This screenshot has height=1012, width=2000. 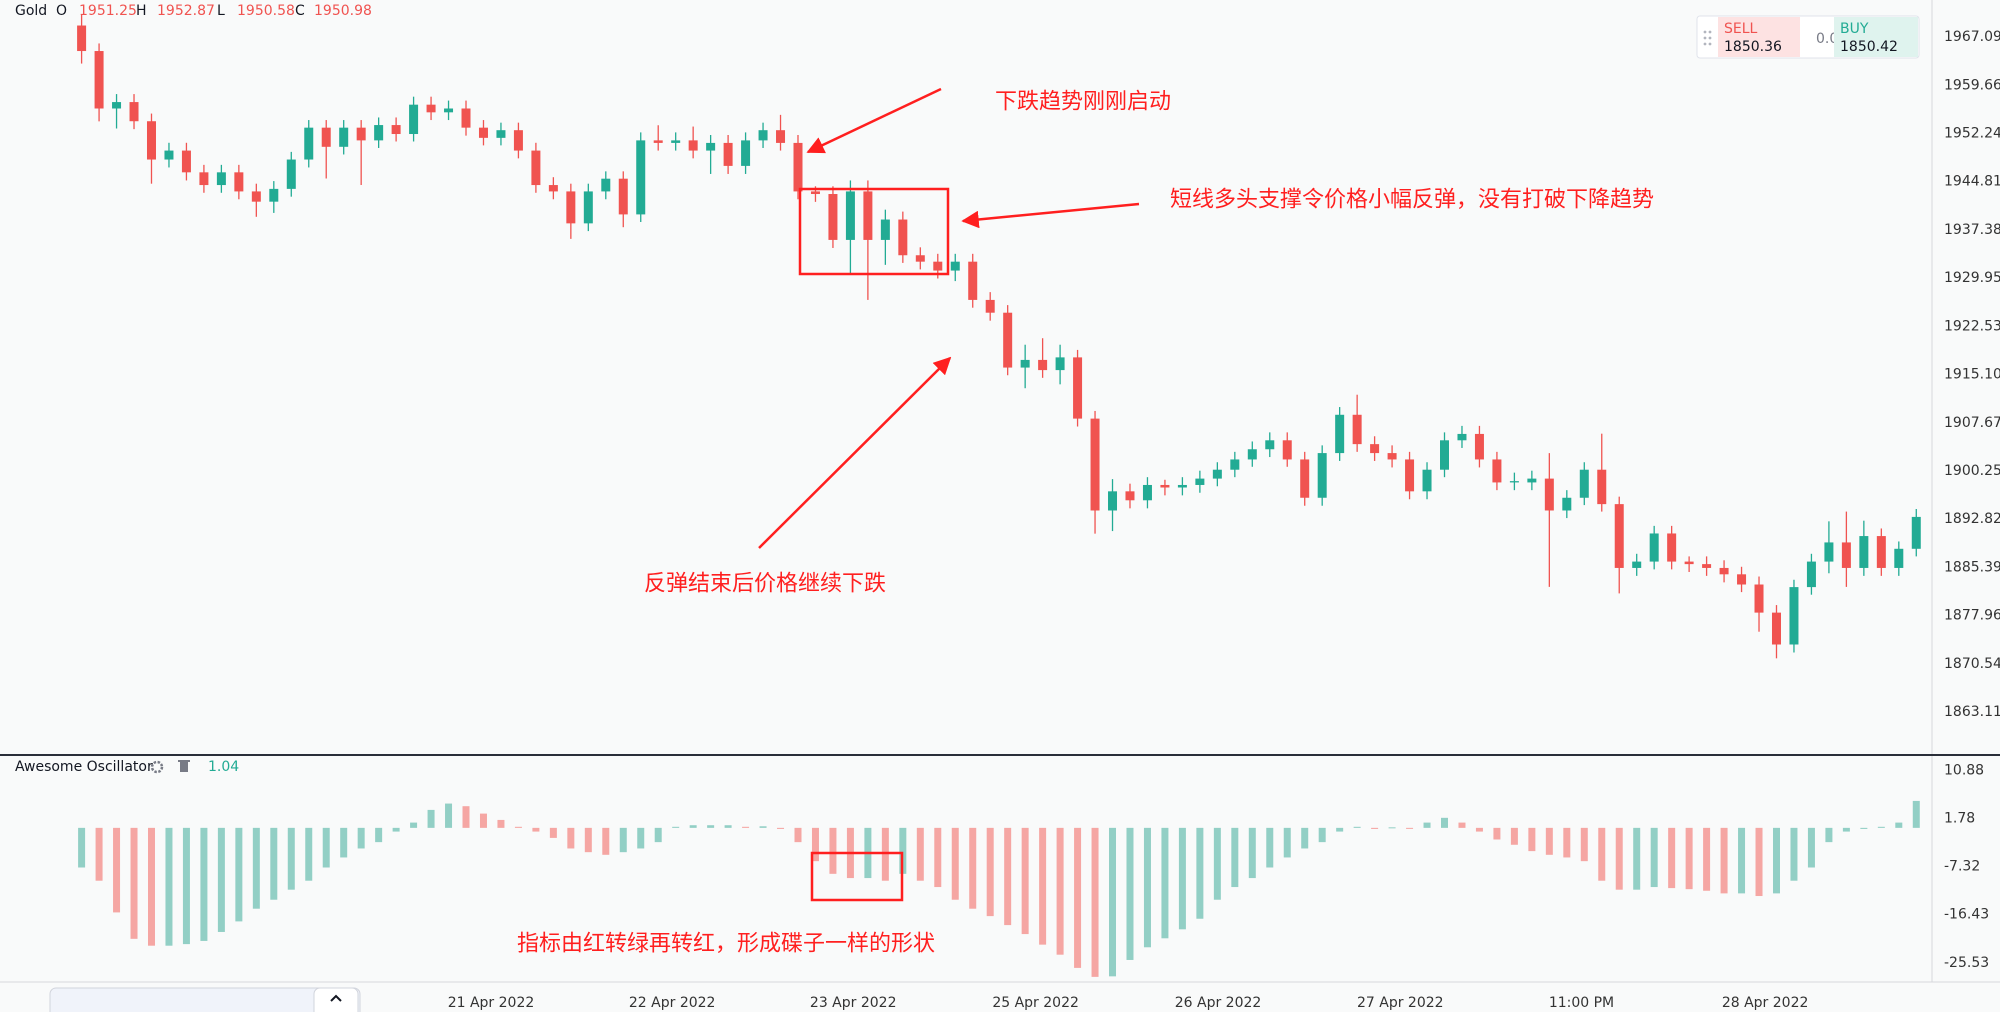 I want to click on sell-label: SELL, so click(x=1741, y=29).